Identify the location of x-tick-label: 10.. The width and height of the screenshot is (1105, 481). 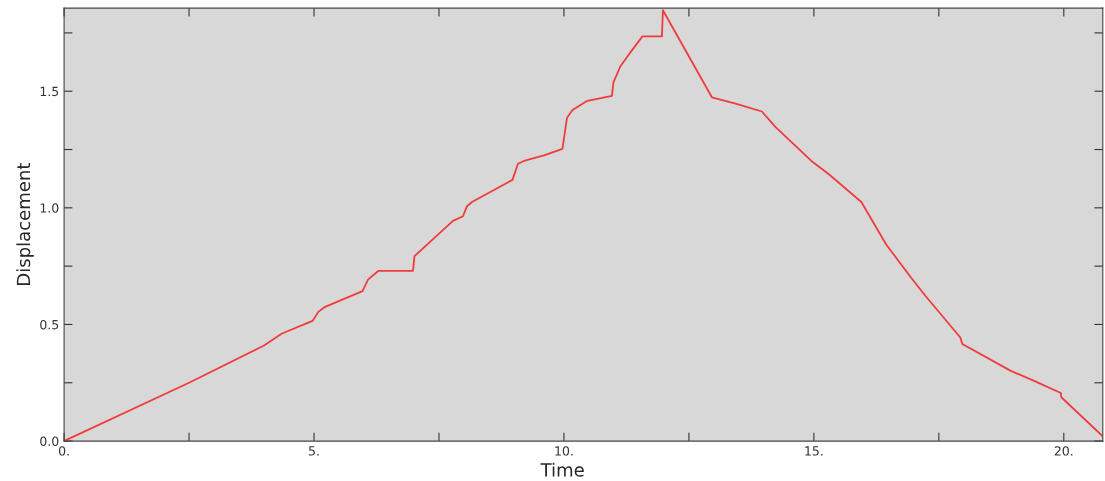
(564, 451).